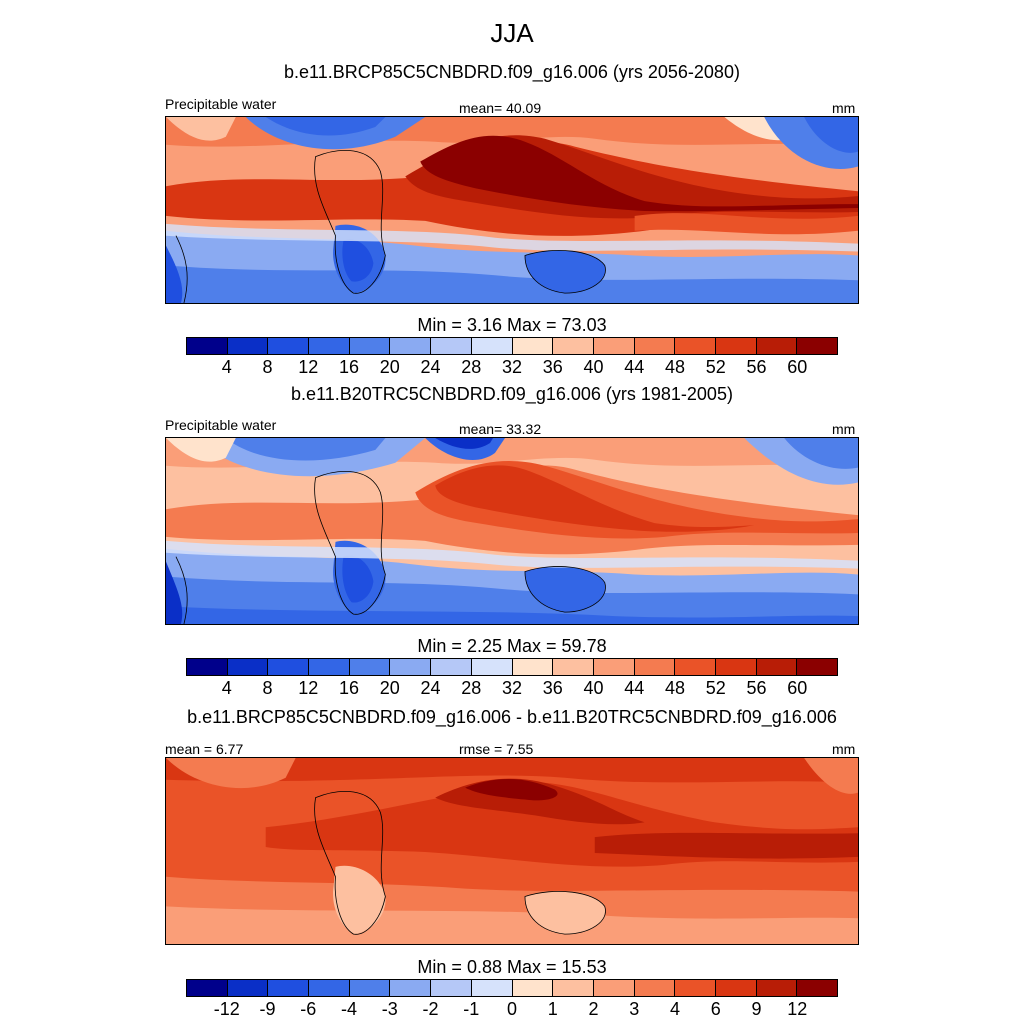 The image size is (1024, 1024). Describe the element at coordinates (512, 33) in the screenshot. I see `figure-title: JJA` at that location.